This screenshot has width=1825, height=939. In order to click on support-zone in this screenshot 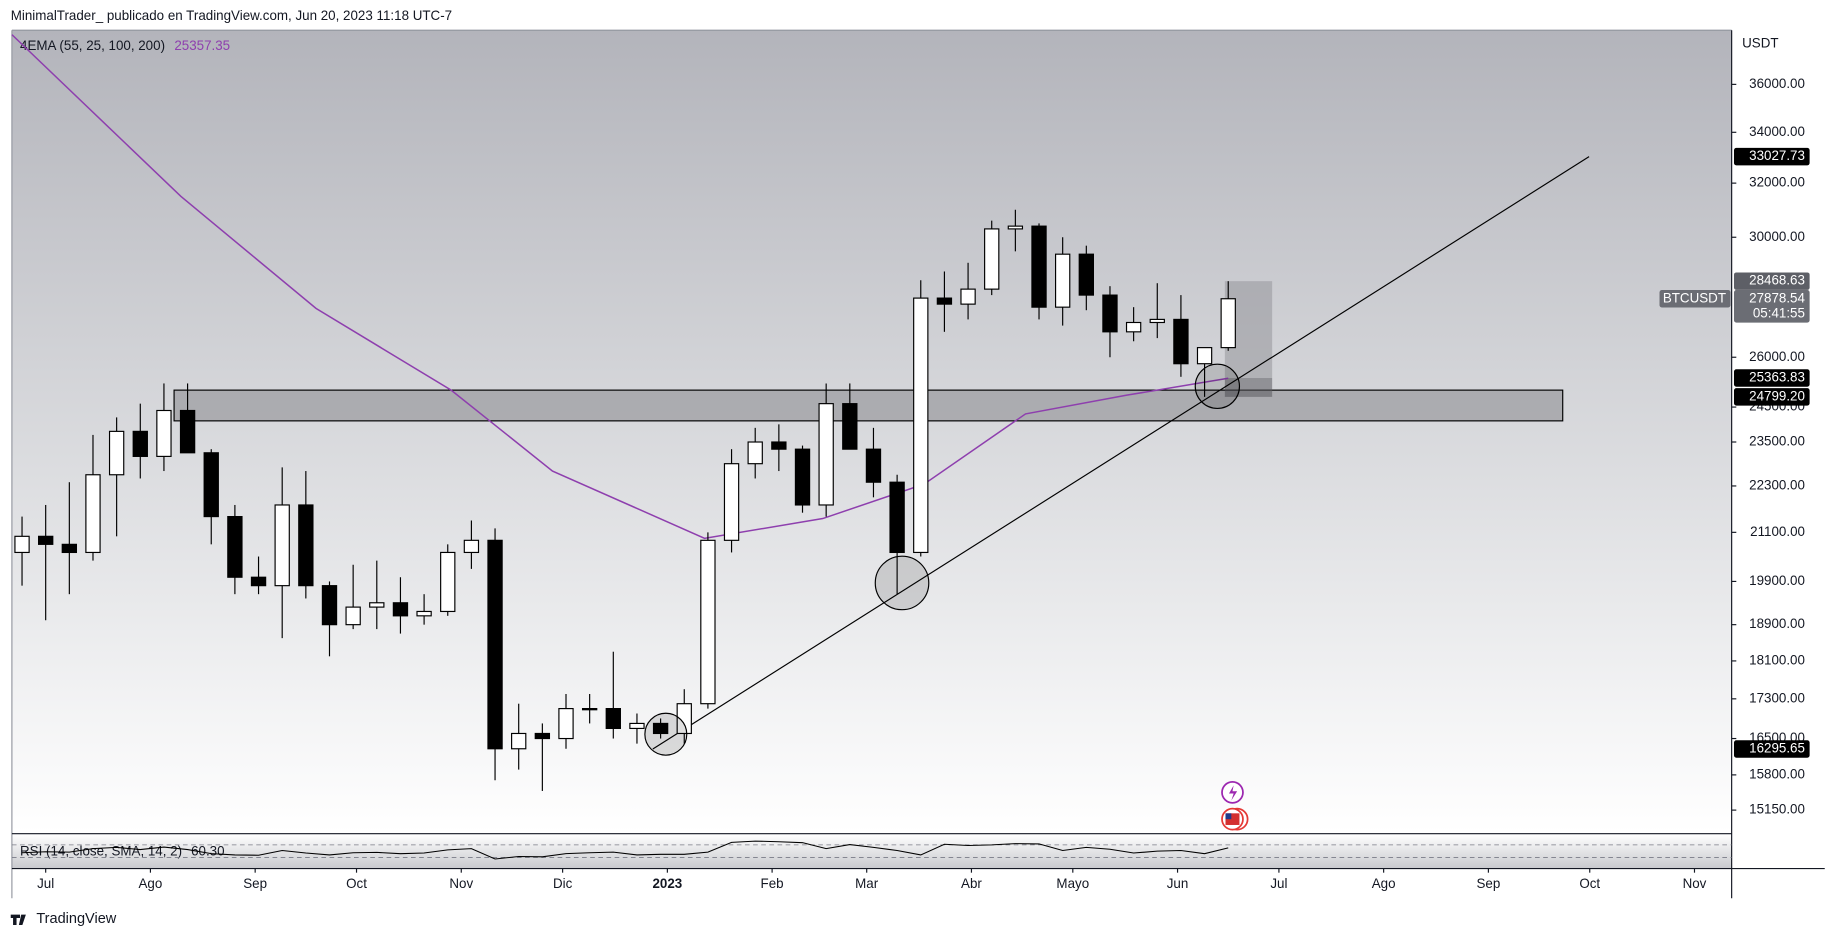, I will do `click(868, 405)`.